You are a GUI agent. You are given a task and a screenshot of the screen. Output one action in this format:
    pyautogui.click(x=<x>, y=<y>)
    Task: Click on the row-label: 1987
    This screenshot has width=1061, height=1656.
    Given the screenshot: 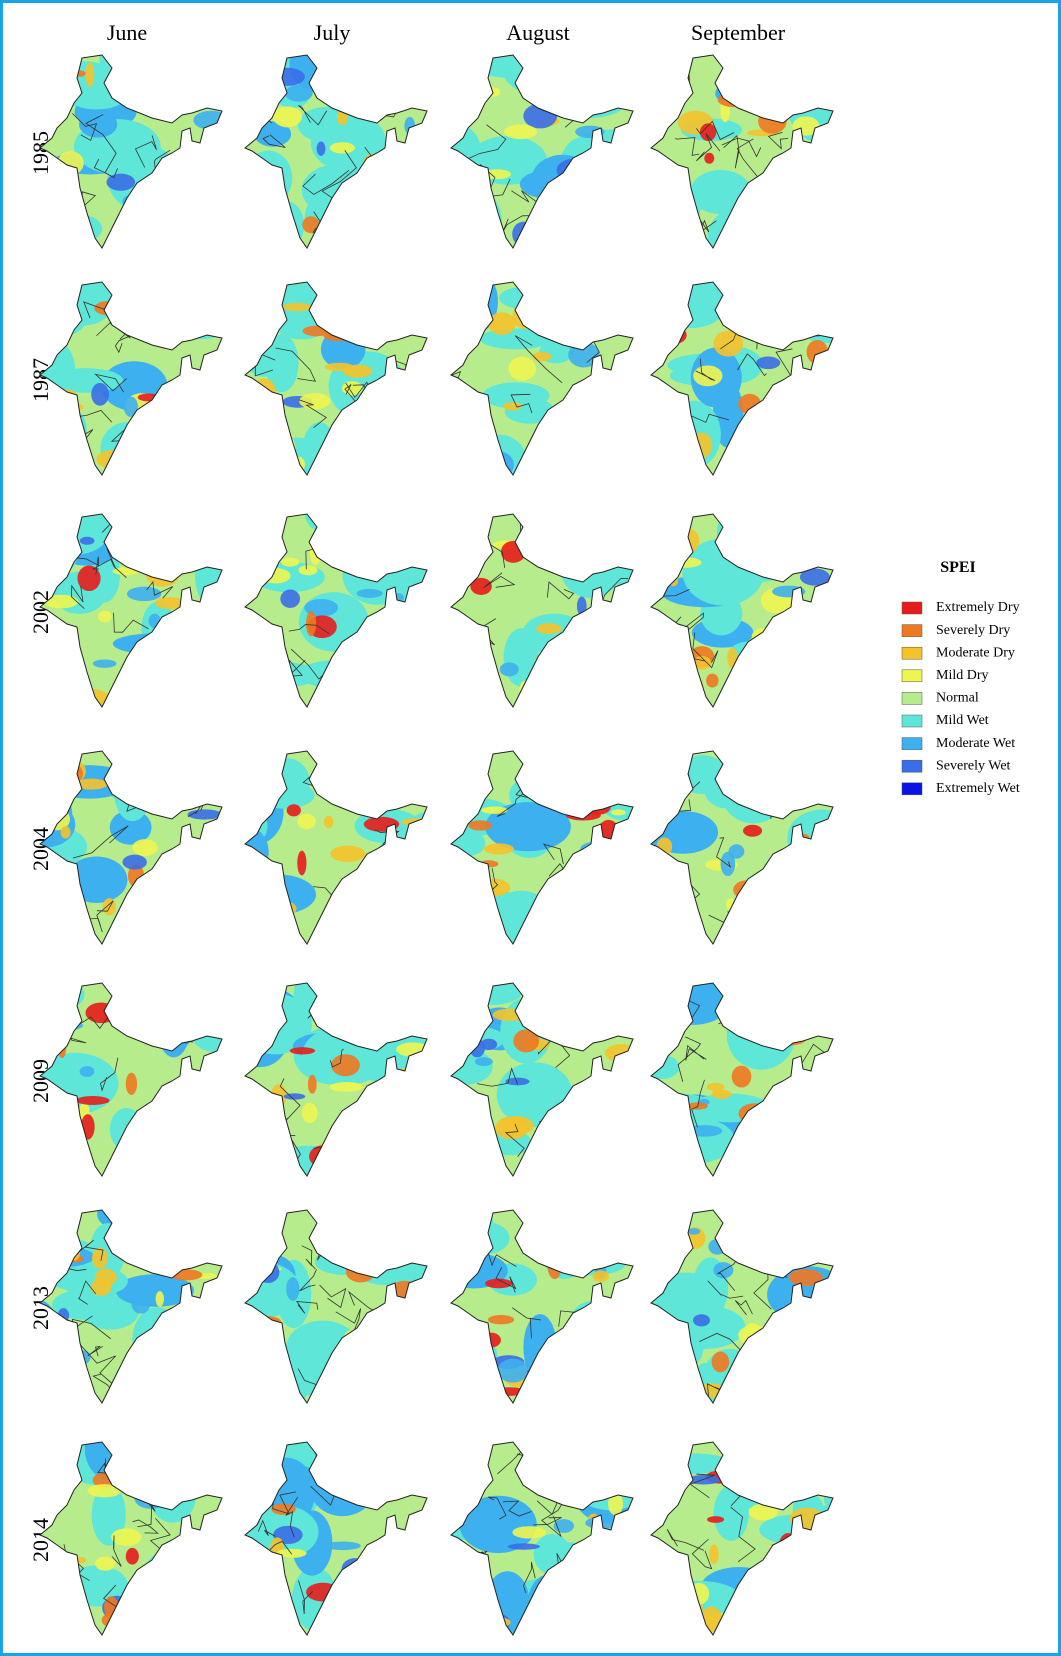 What is the action you would take?
    pyautogui.click(x=40, y=380)
    